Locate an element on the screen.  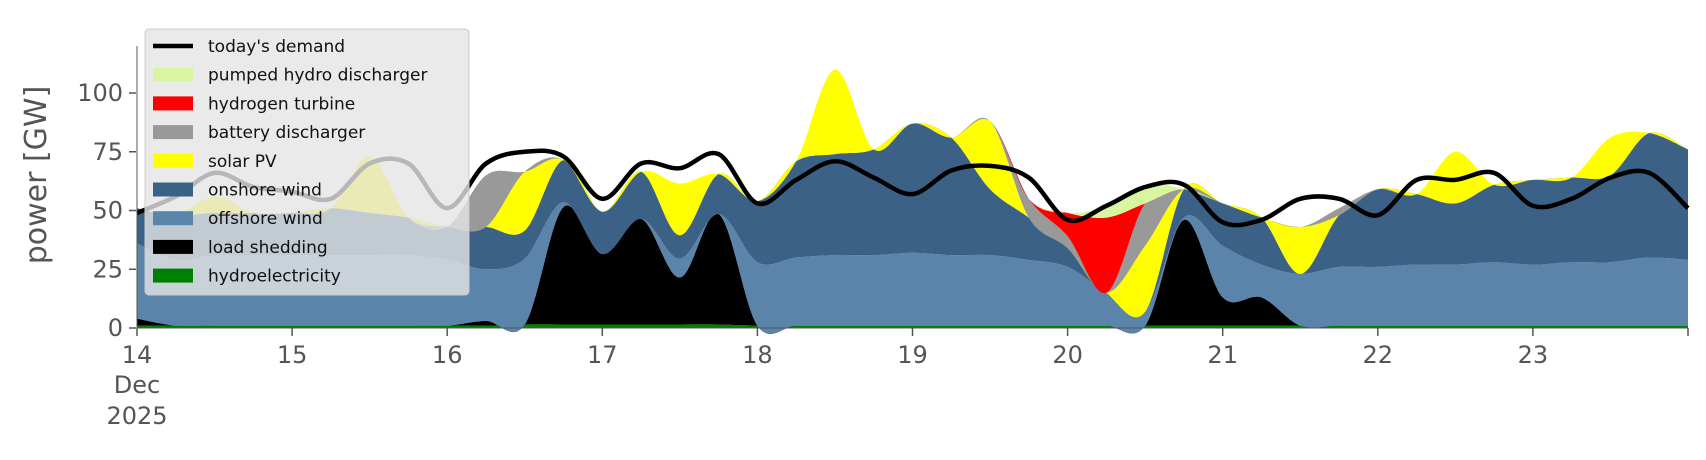
legend-item-hydroelectricity: hydroelectricity is located at coordinates (247, 277).